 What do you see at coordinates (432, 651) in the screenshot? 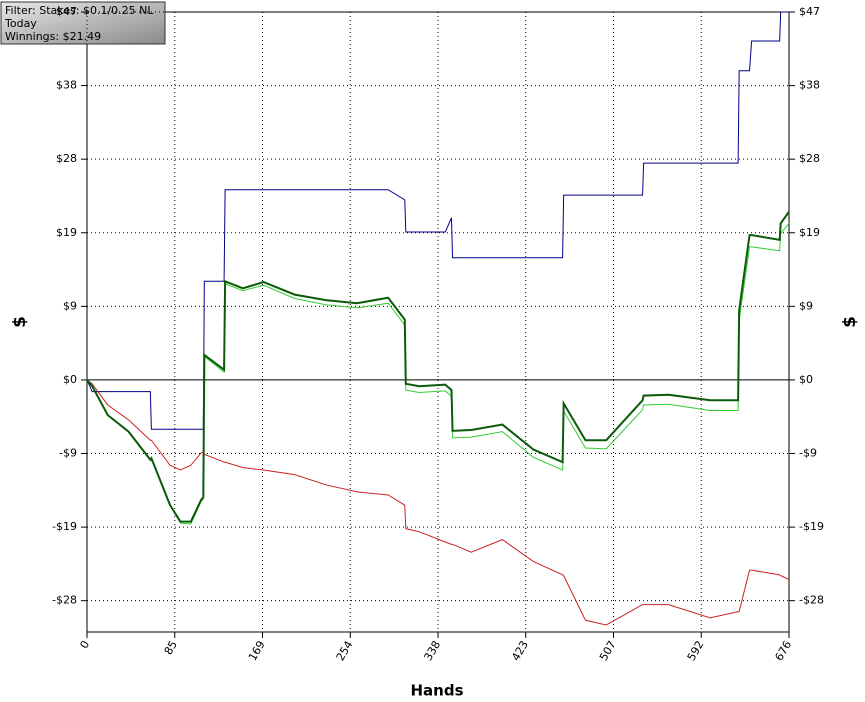
I see `x-tick-label: 338` at bounding box center [432, 651].